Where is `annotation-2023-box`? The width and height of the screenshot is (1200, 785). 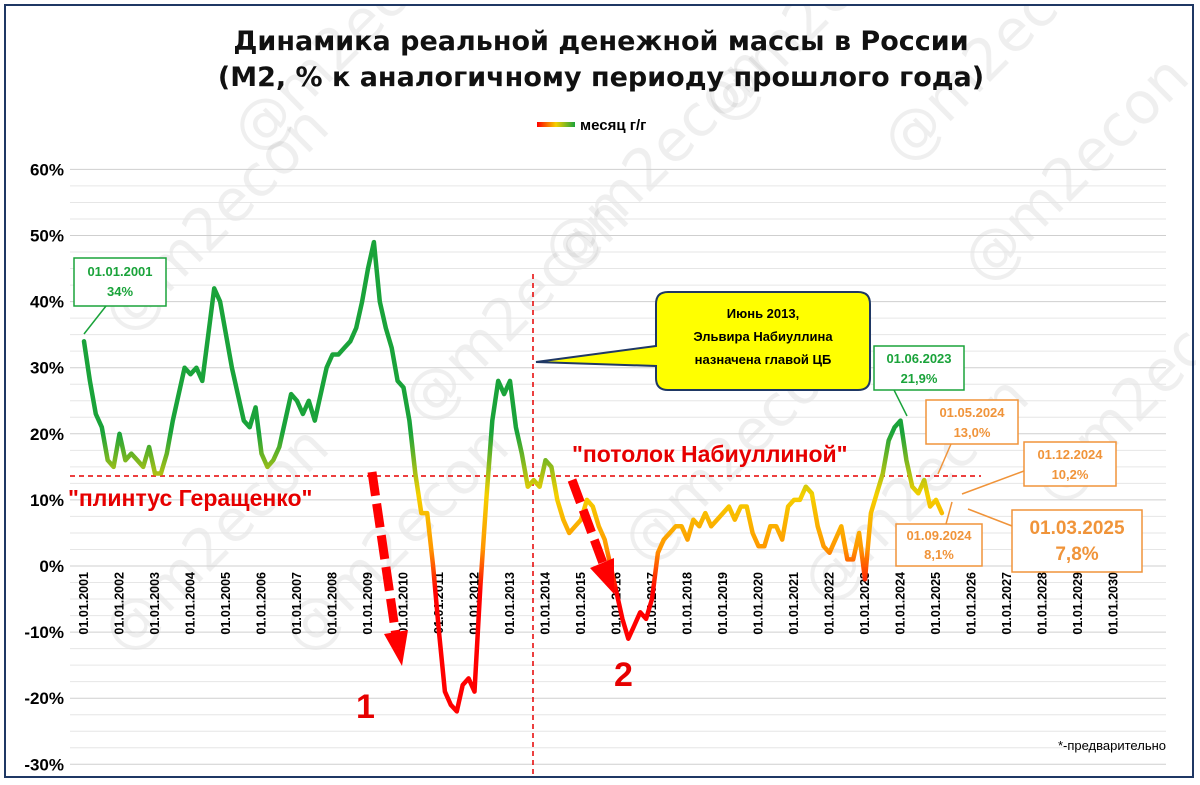 annotation-2023-box is located at coordinates (919, 368).